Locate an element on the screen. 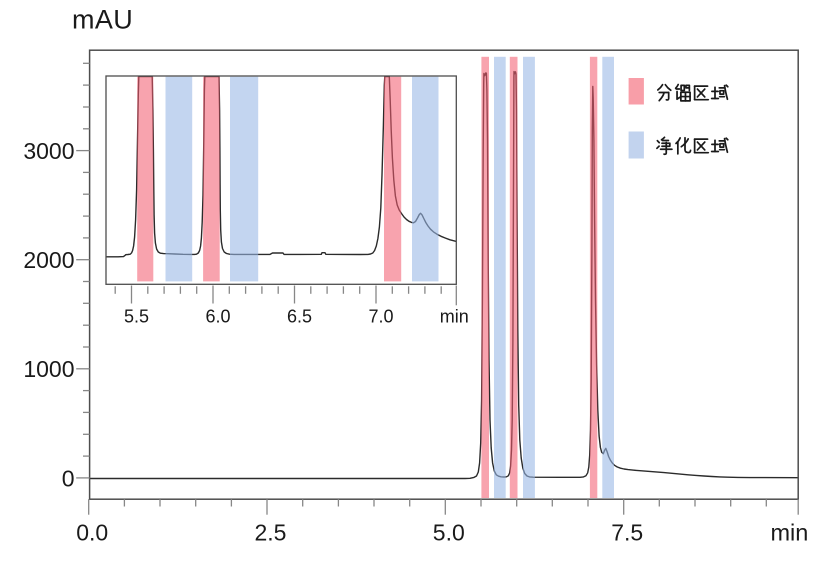 The width and height of the screenshot is (831, 561). svg-text: 1000 is located at coordinates (48, 369).